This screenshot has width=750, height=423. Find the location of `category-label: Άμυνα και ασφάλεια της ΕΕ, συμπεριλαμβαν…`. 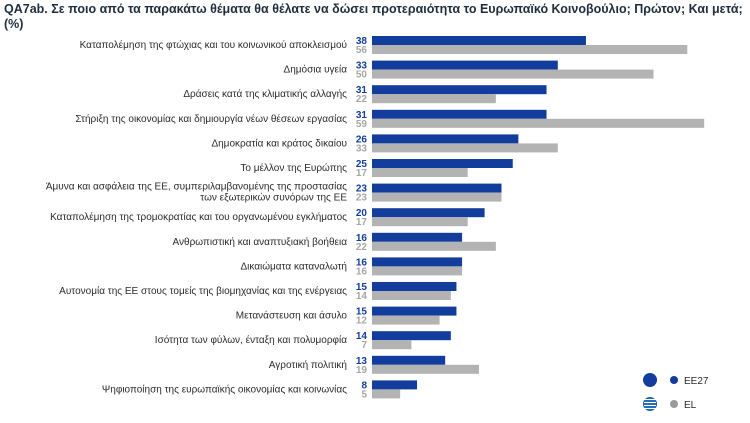

category-label: Άμυνα και ασφάλεια της ΕΕ, συμπεριλαμβαν… is located at coordinates (196, 187).